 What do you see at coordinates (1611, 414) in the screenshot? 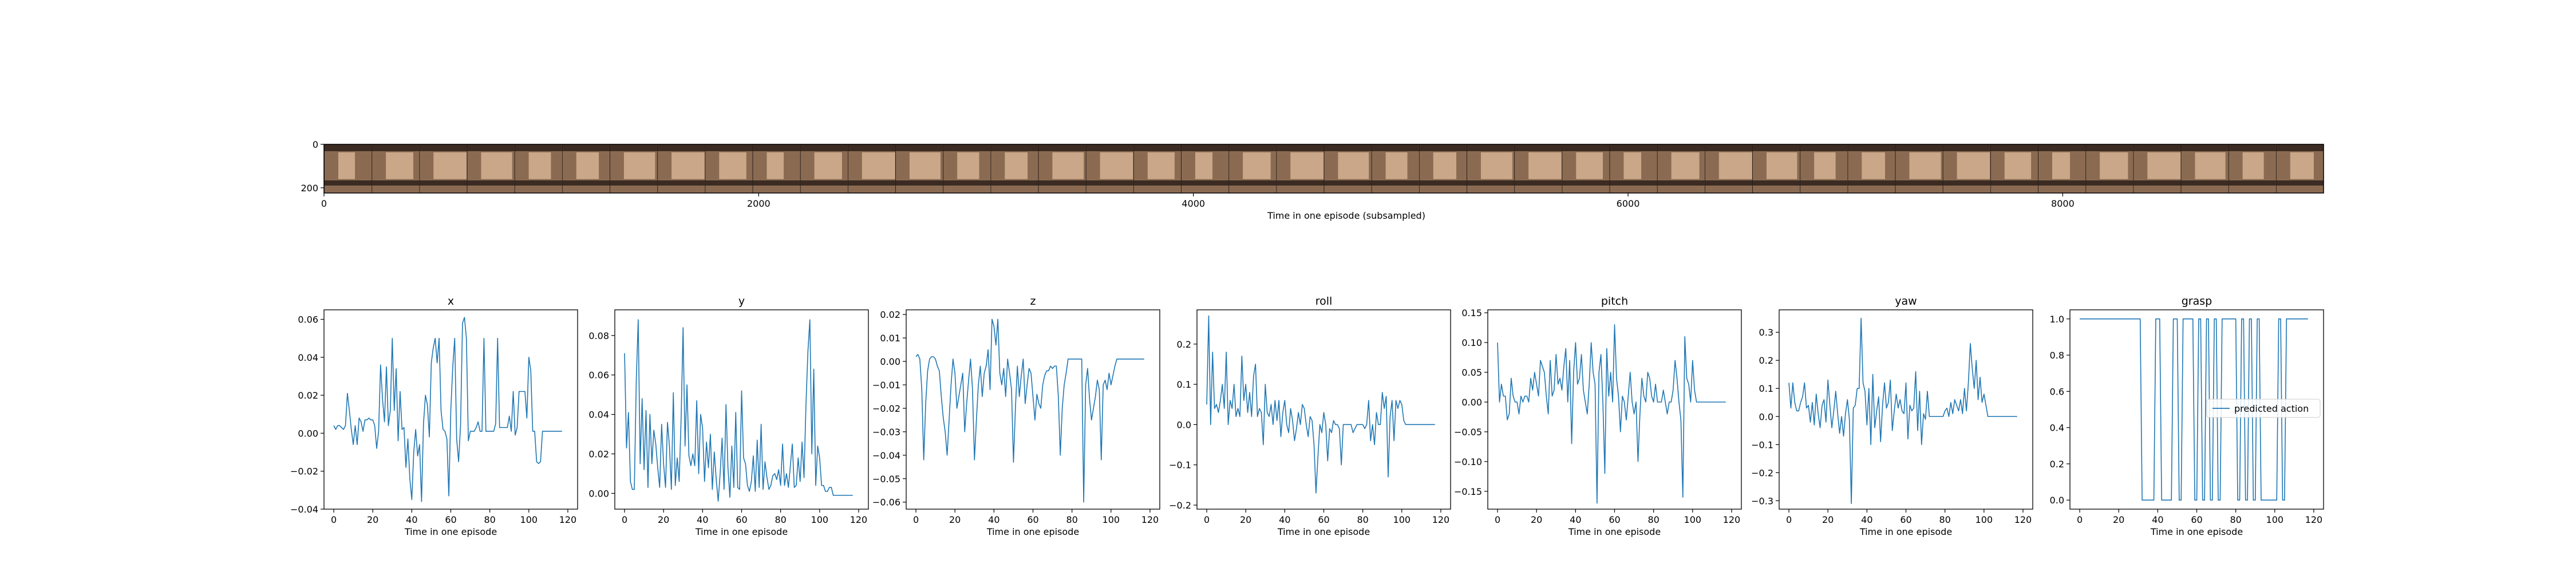
I see `series-line-pitch` at bounding box center [1611, 414].